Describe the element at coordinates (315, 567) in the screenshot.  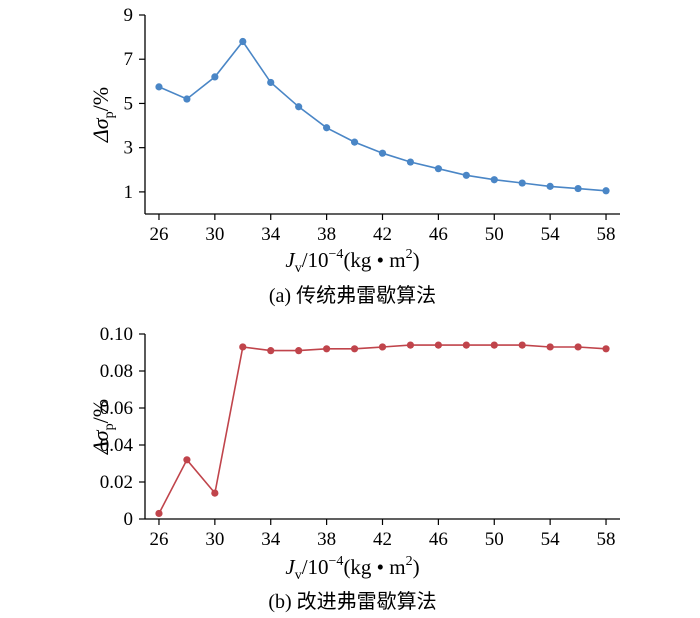
I see `chart-1-x-axis-label-rest: /10` at that location.